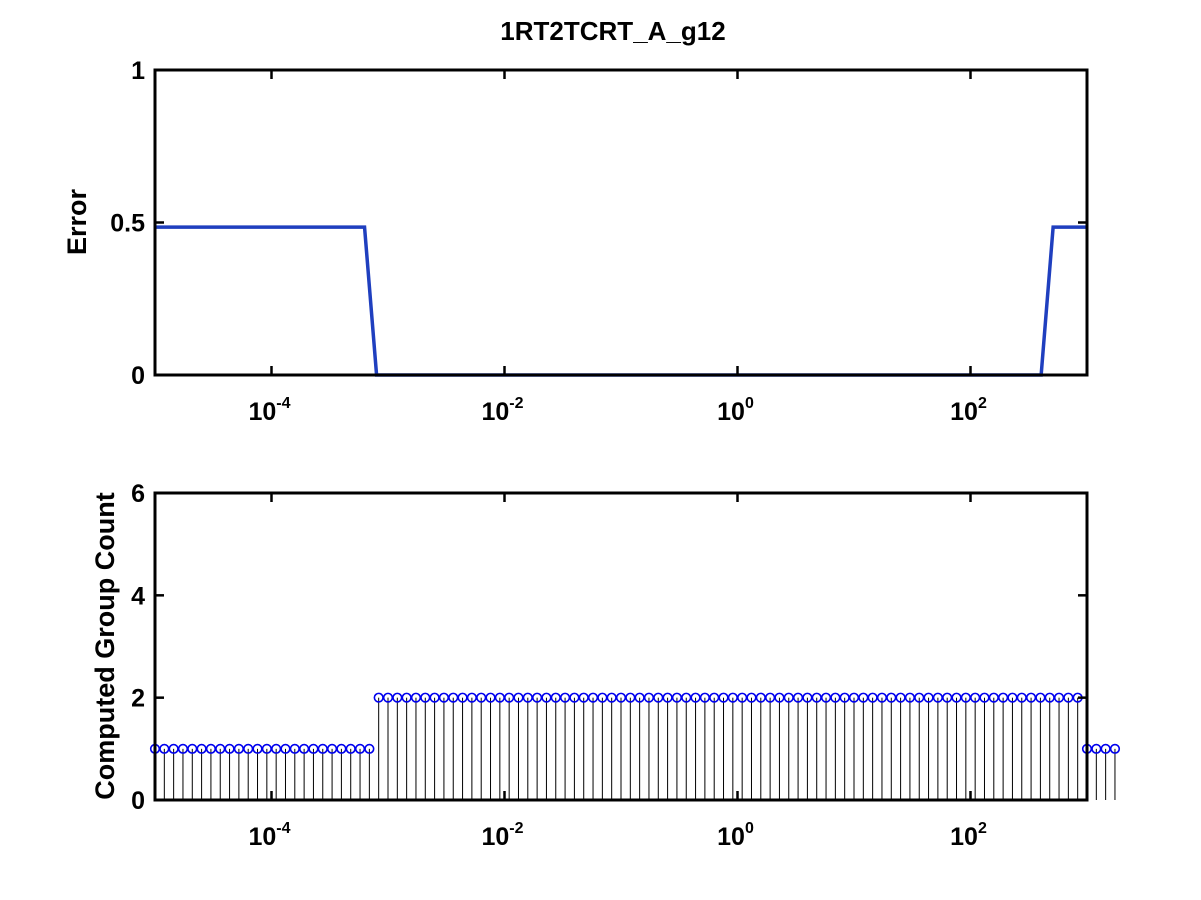 The width and height of the screenshot is (1201, 900). What do you see at coordinates (749, 403) in the screenshot?
I see `error-x-tick-exponent: 0` at bounding box center [749, 403].